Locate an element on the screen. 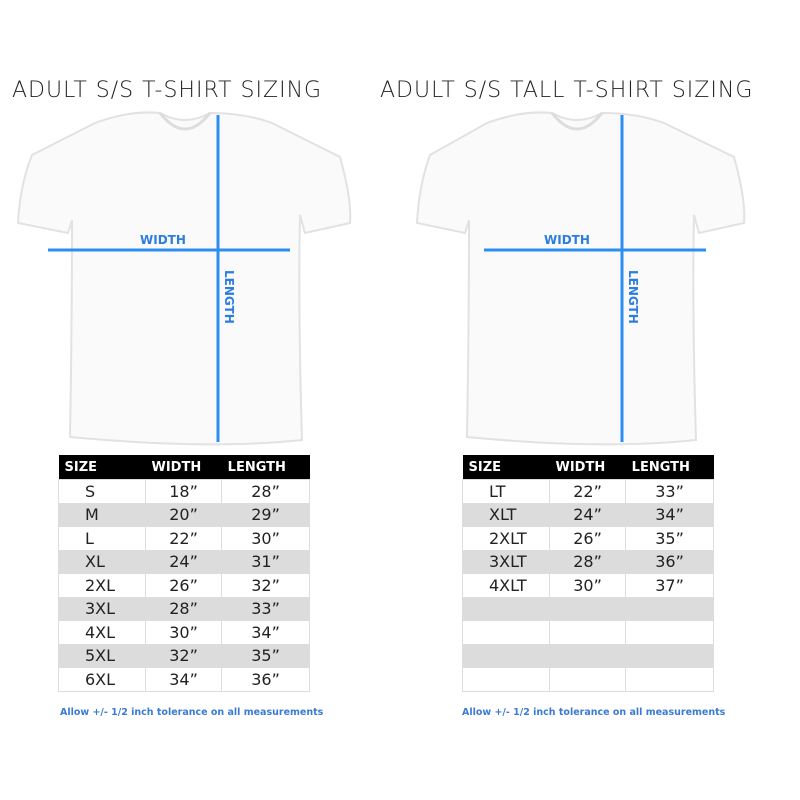  size-cell: 2XL is located at coordinates (102, 585).